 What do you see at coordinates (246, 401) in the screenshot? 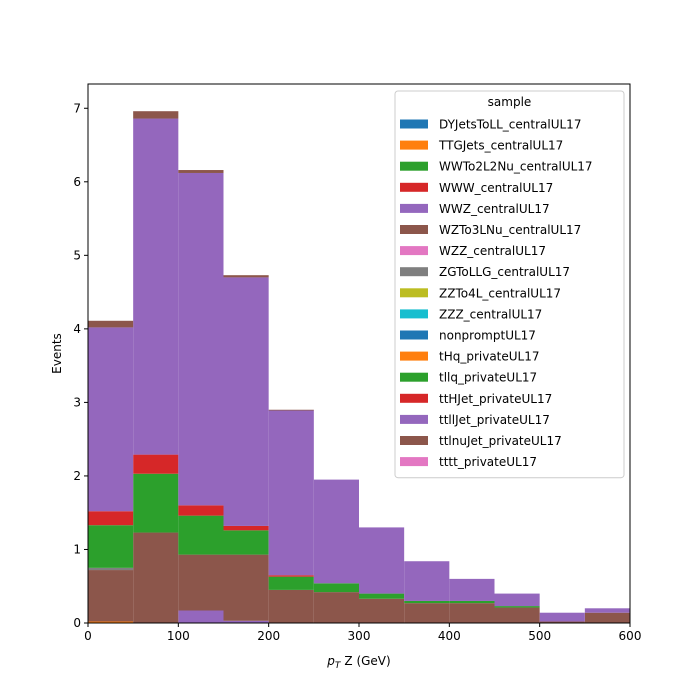
I see `bar-s14-b3` at bounding box center [246, 401].